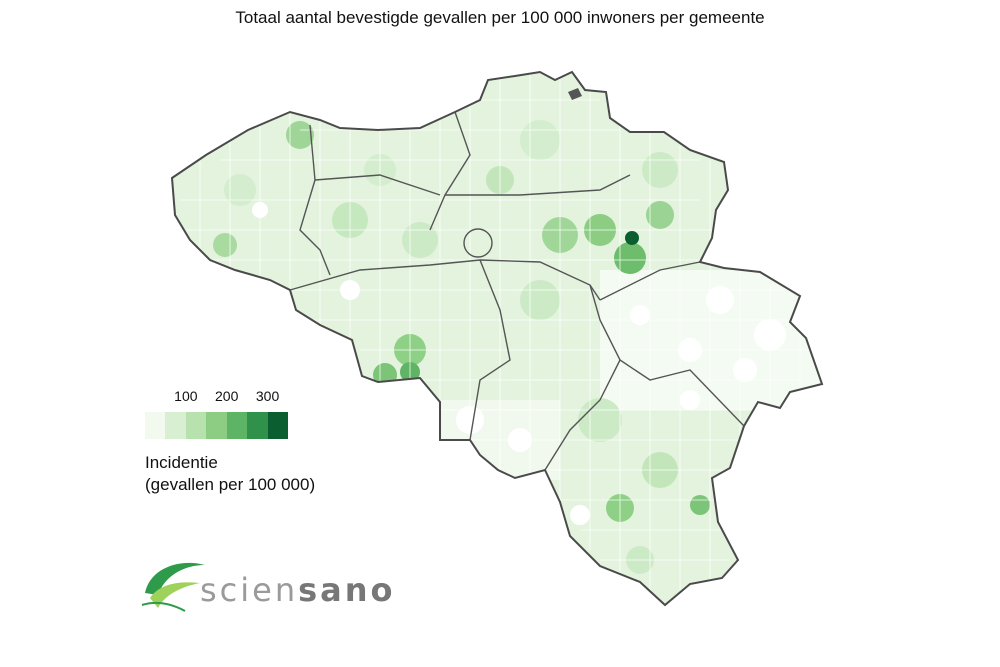 The width and height of the screenshot is (1000, 667). I want to click on legend-tick-label: 300, so click(267, 396).